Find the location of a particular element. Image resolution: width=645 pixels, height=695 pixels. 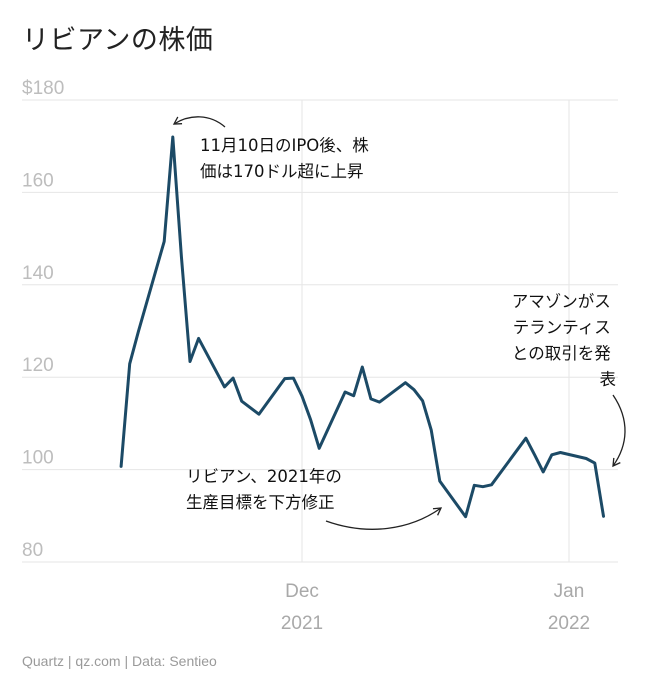

y-tick-label: 80 is located at coordinates (32, 550).